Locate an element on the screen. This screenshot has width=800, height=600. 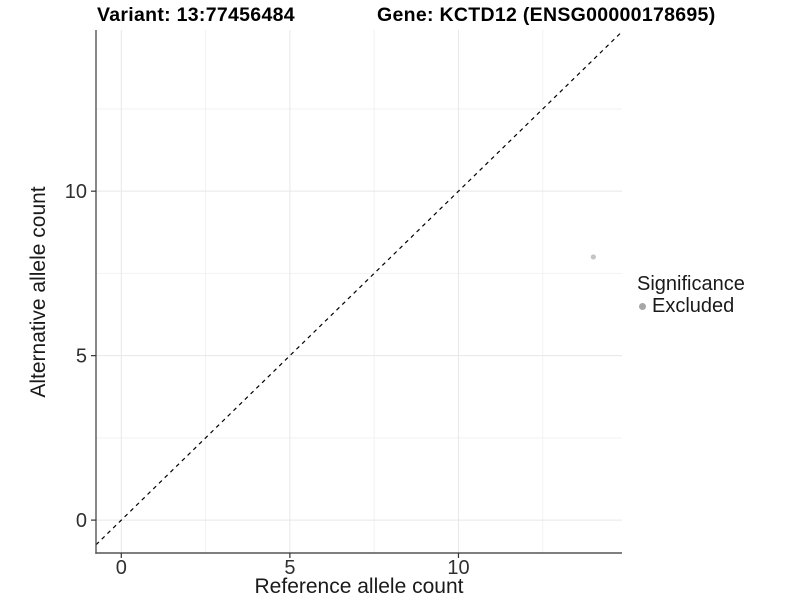
y-tick-label: 10 is located at coordinates (76, 192).